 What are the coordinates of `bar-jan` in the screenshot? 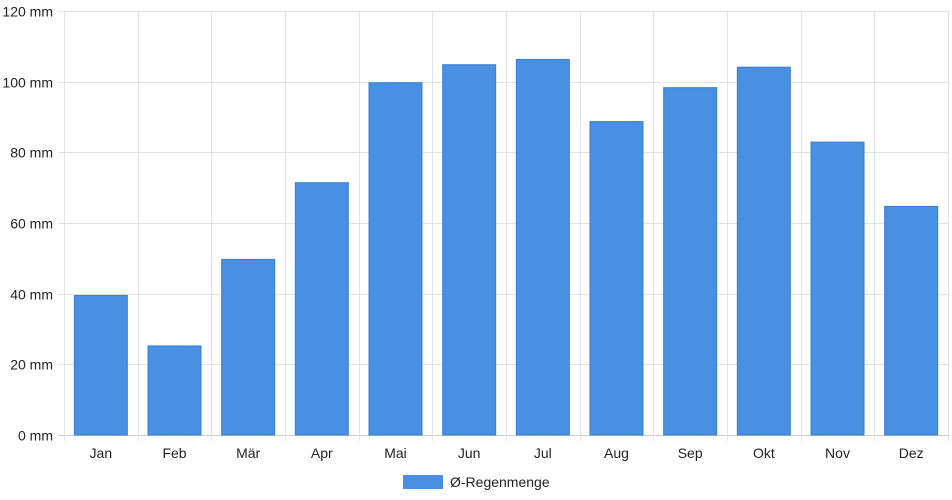 It's located at (100, 365).